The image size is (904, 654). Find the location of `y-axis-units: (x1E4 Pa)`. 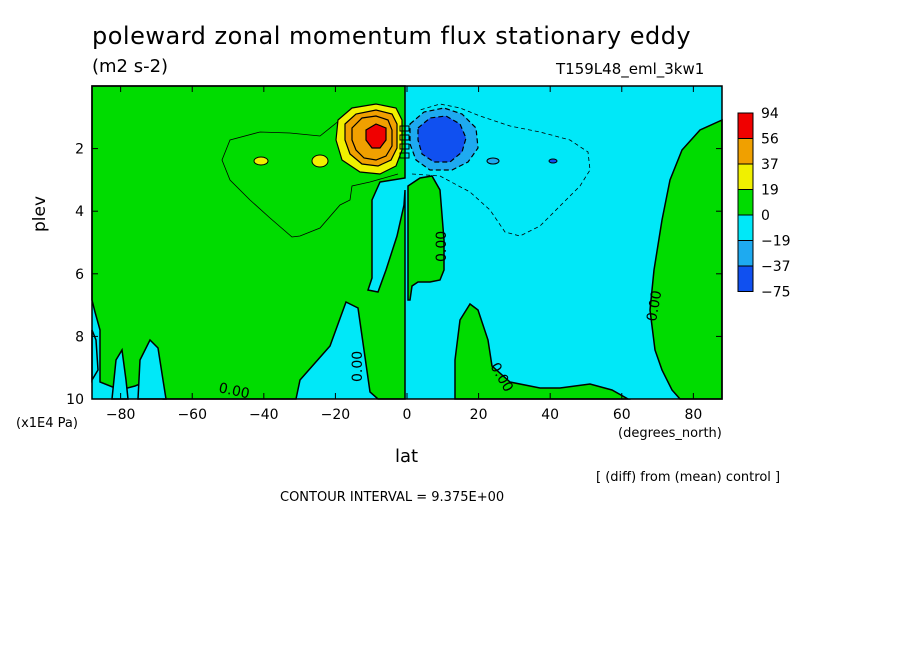

y-axis-units: (x1E4 Pa) is located at coordinates (47, 423).